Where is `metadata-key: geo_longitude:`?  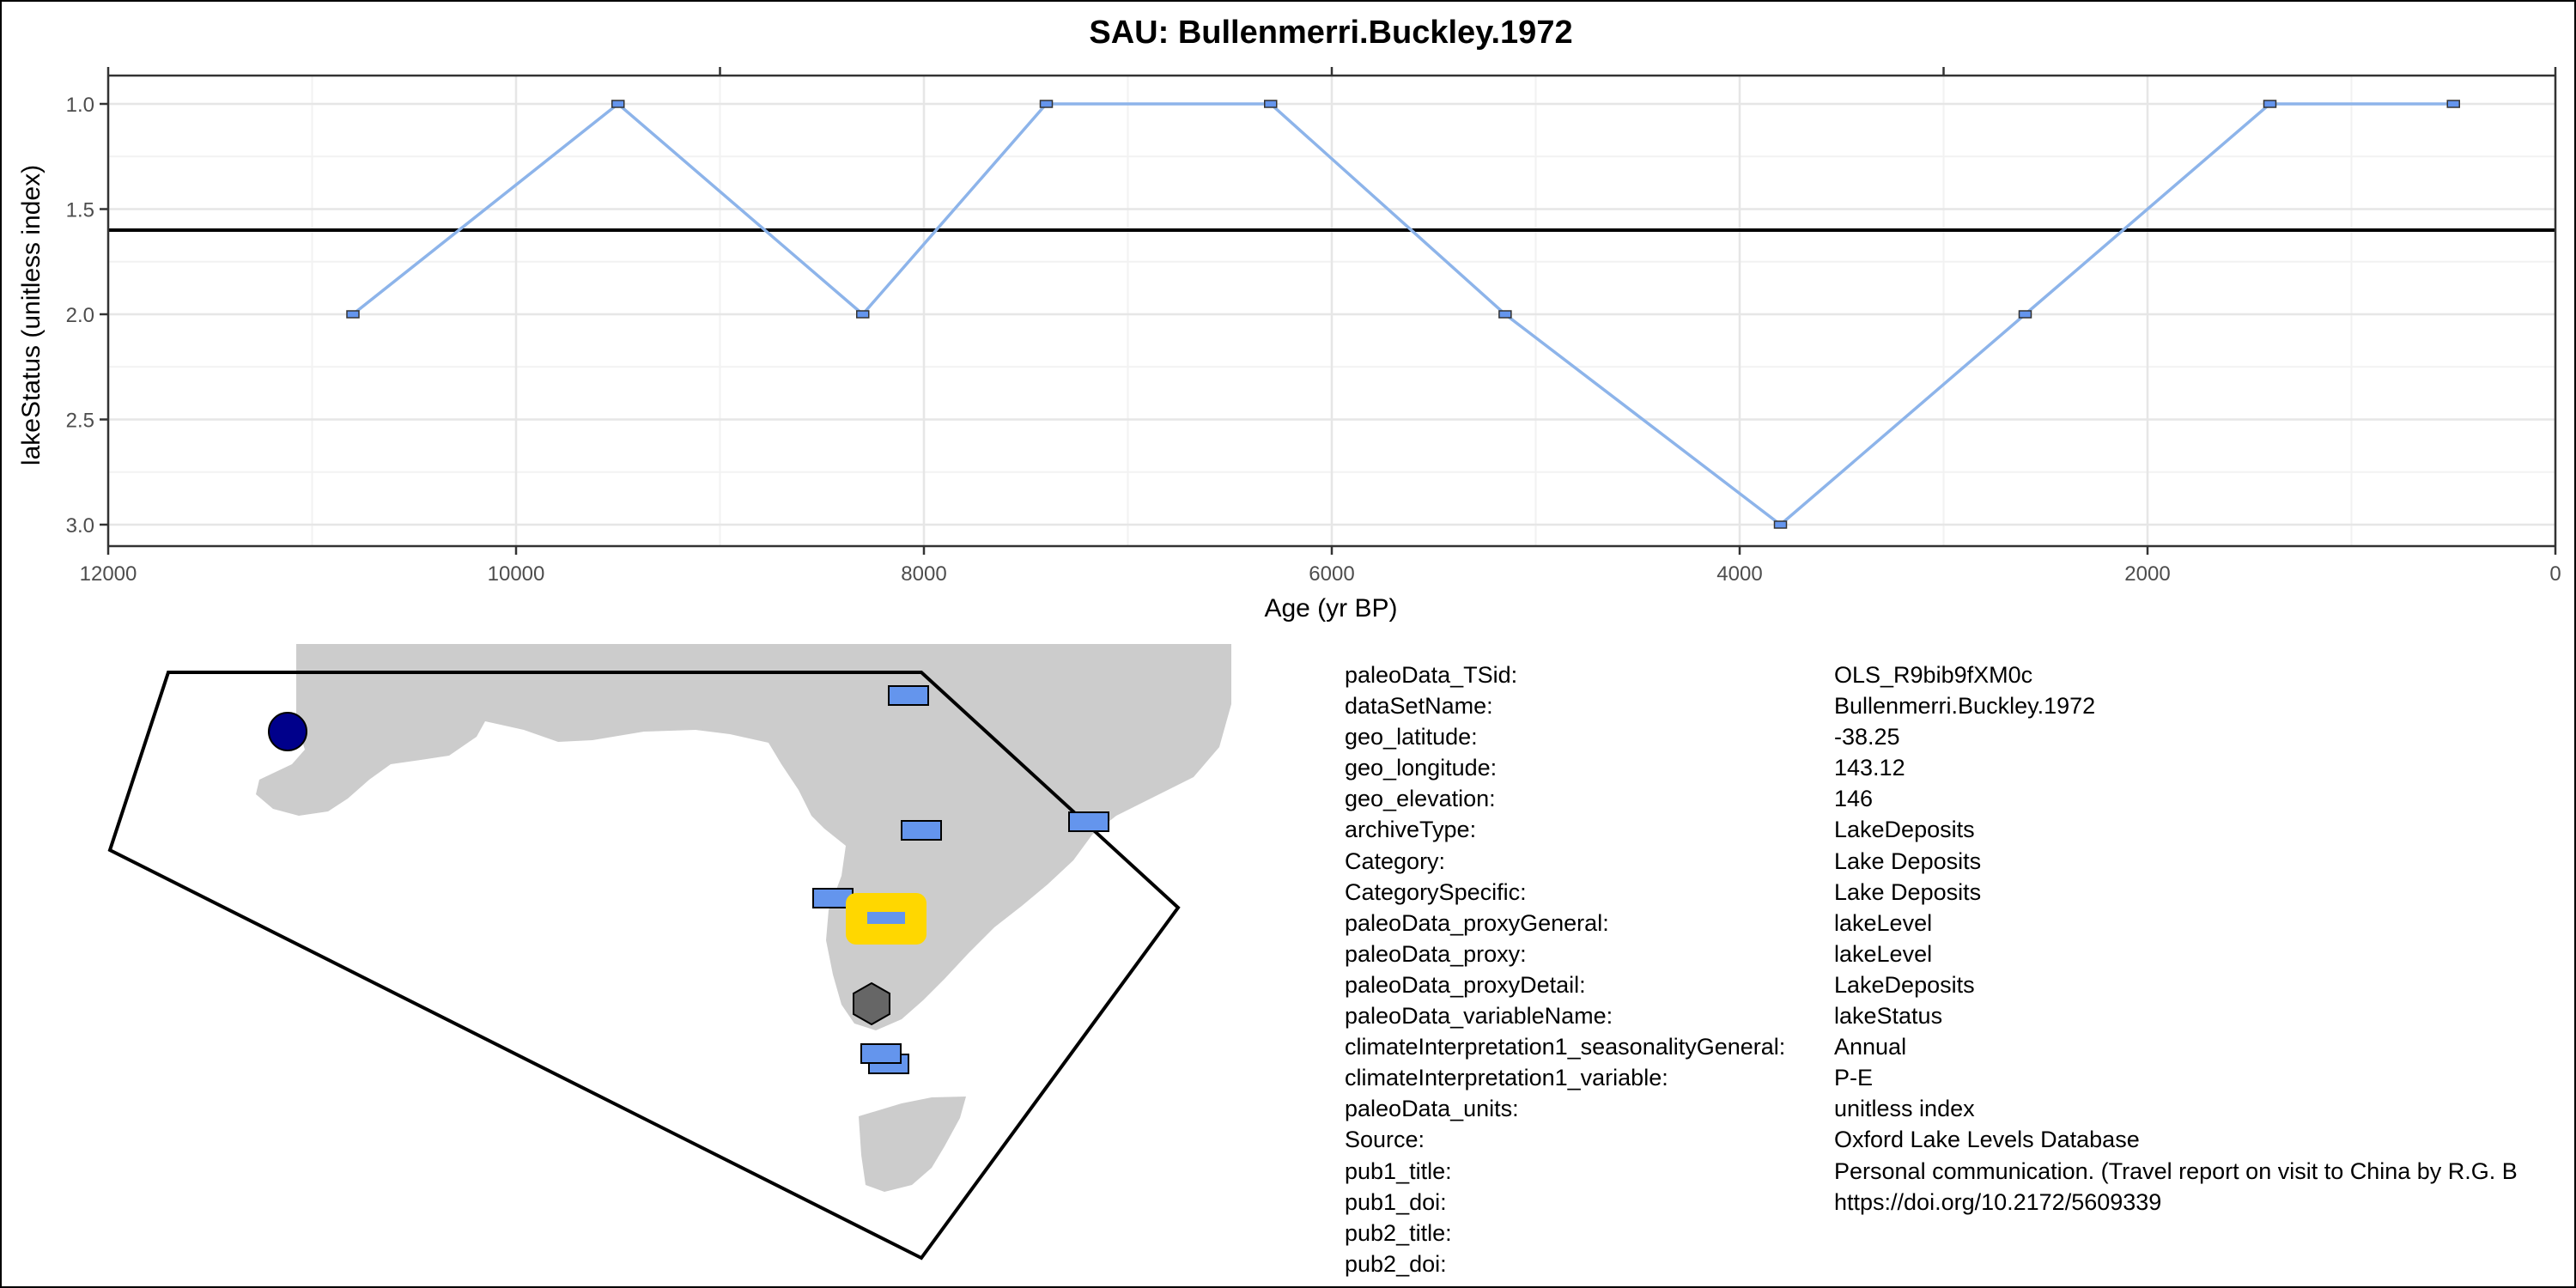
metadata-key: geo_longitude: is located at coordinates (1422, 768).